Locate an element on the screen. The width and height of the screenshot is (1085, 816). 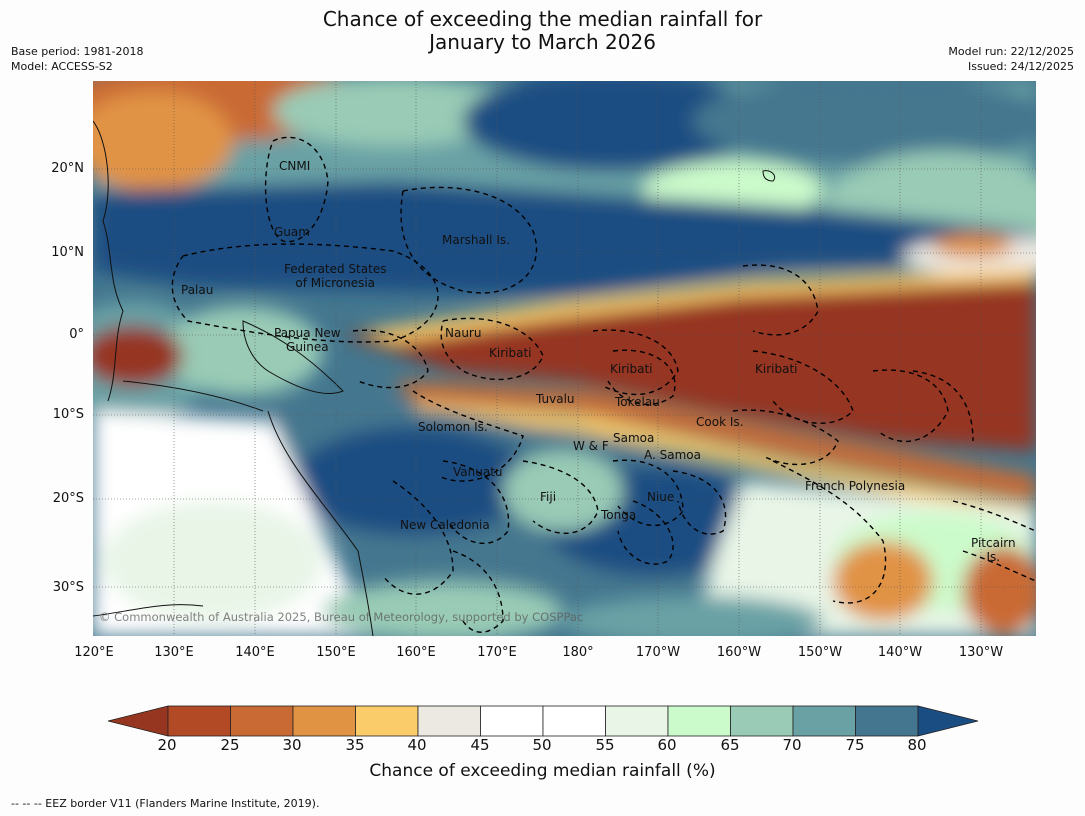
region-label-vanuatu: Vanuatu is located at coordinates (478, 472).